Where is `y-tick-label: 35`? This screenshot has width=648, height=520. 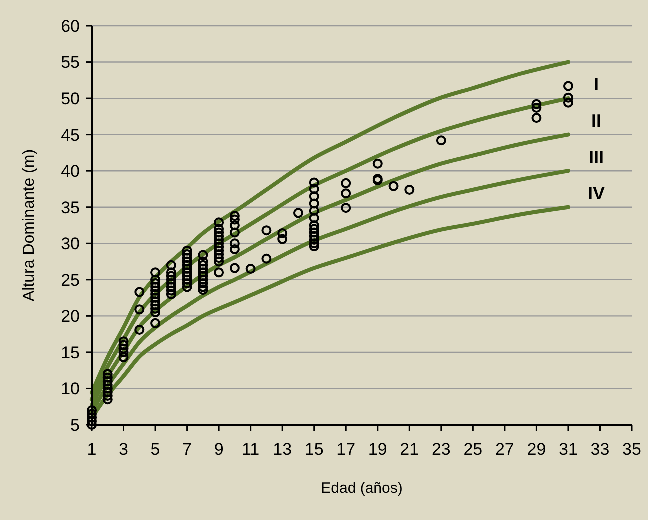
y-tick-label: 35 is located at coordinates (70, 208).